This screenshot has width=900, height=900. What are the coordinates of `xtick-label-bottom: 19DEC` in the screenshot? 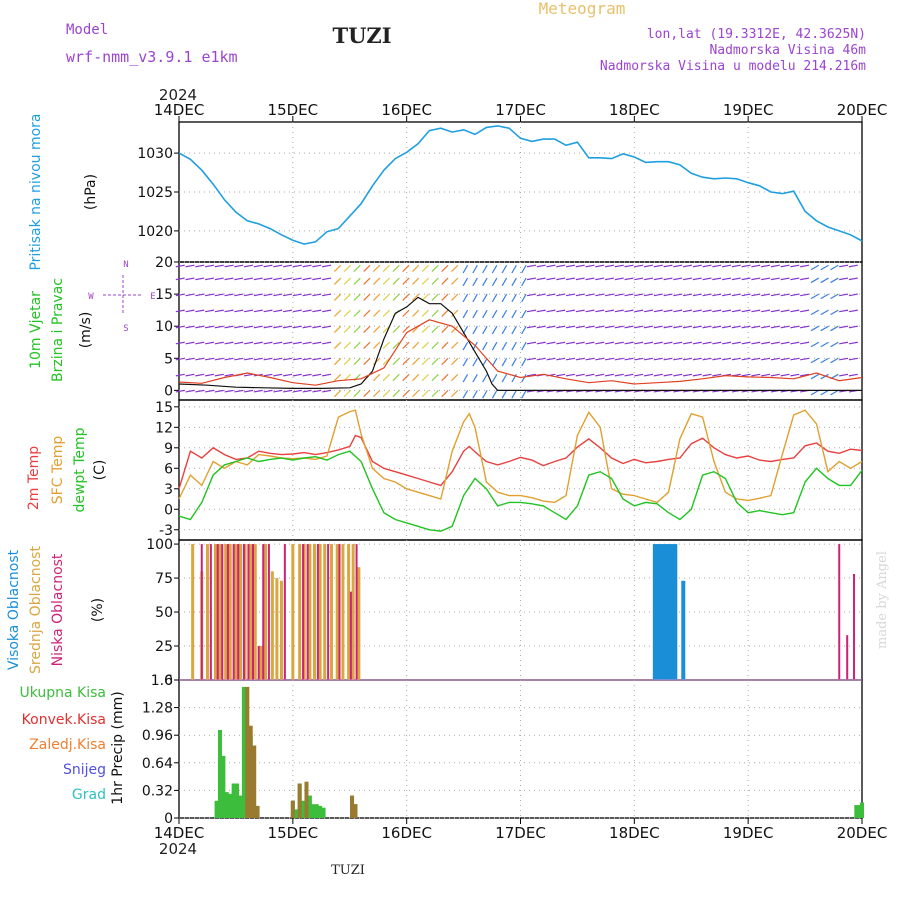 It's located at (748, 833).